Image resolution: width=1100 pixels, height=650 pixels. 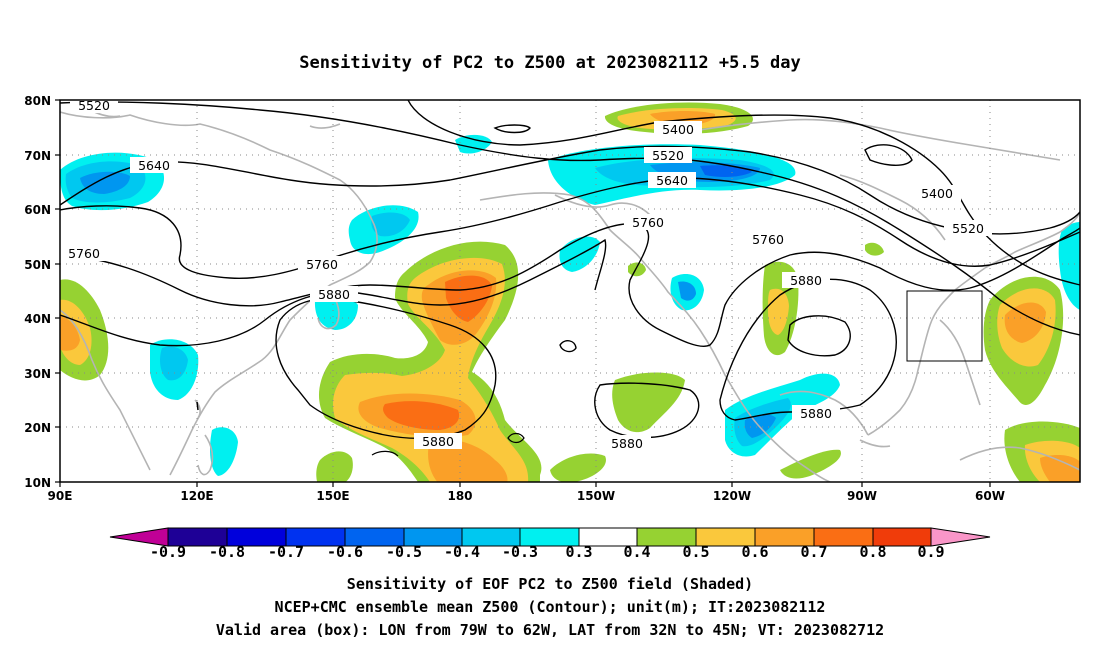 I want to click on contour-5880-inner, so click(x=819, y=336).